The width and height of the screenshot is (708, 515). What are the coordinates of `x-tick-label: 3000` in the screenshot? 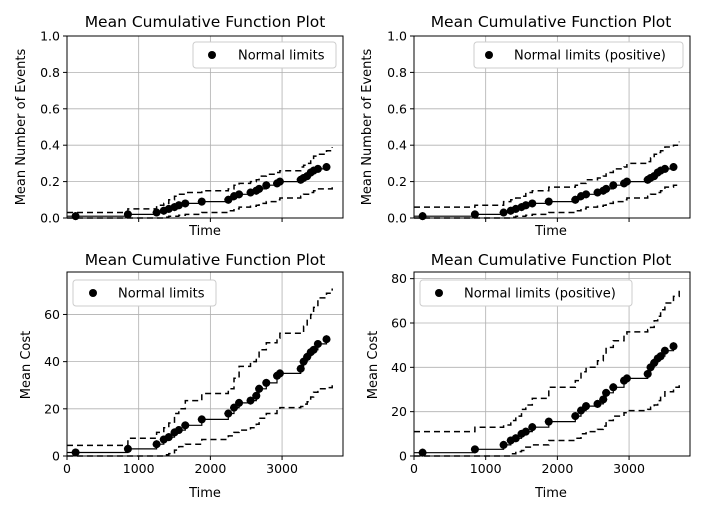 It's located at (629, 468).